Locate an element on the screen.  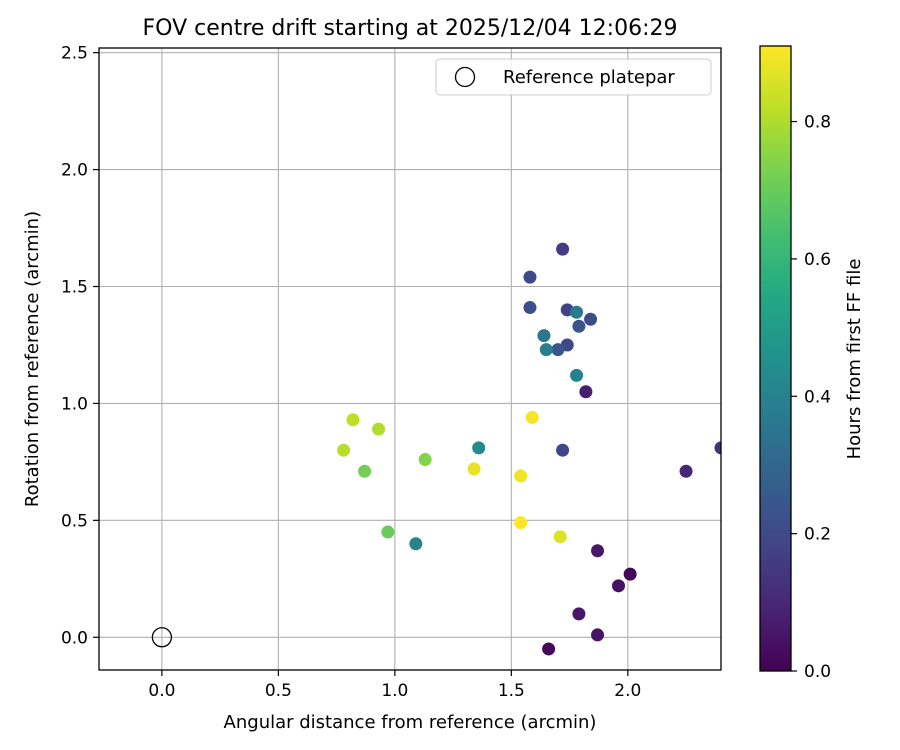
x-tick-label: 2.0 is located at coordinates (627, 691).